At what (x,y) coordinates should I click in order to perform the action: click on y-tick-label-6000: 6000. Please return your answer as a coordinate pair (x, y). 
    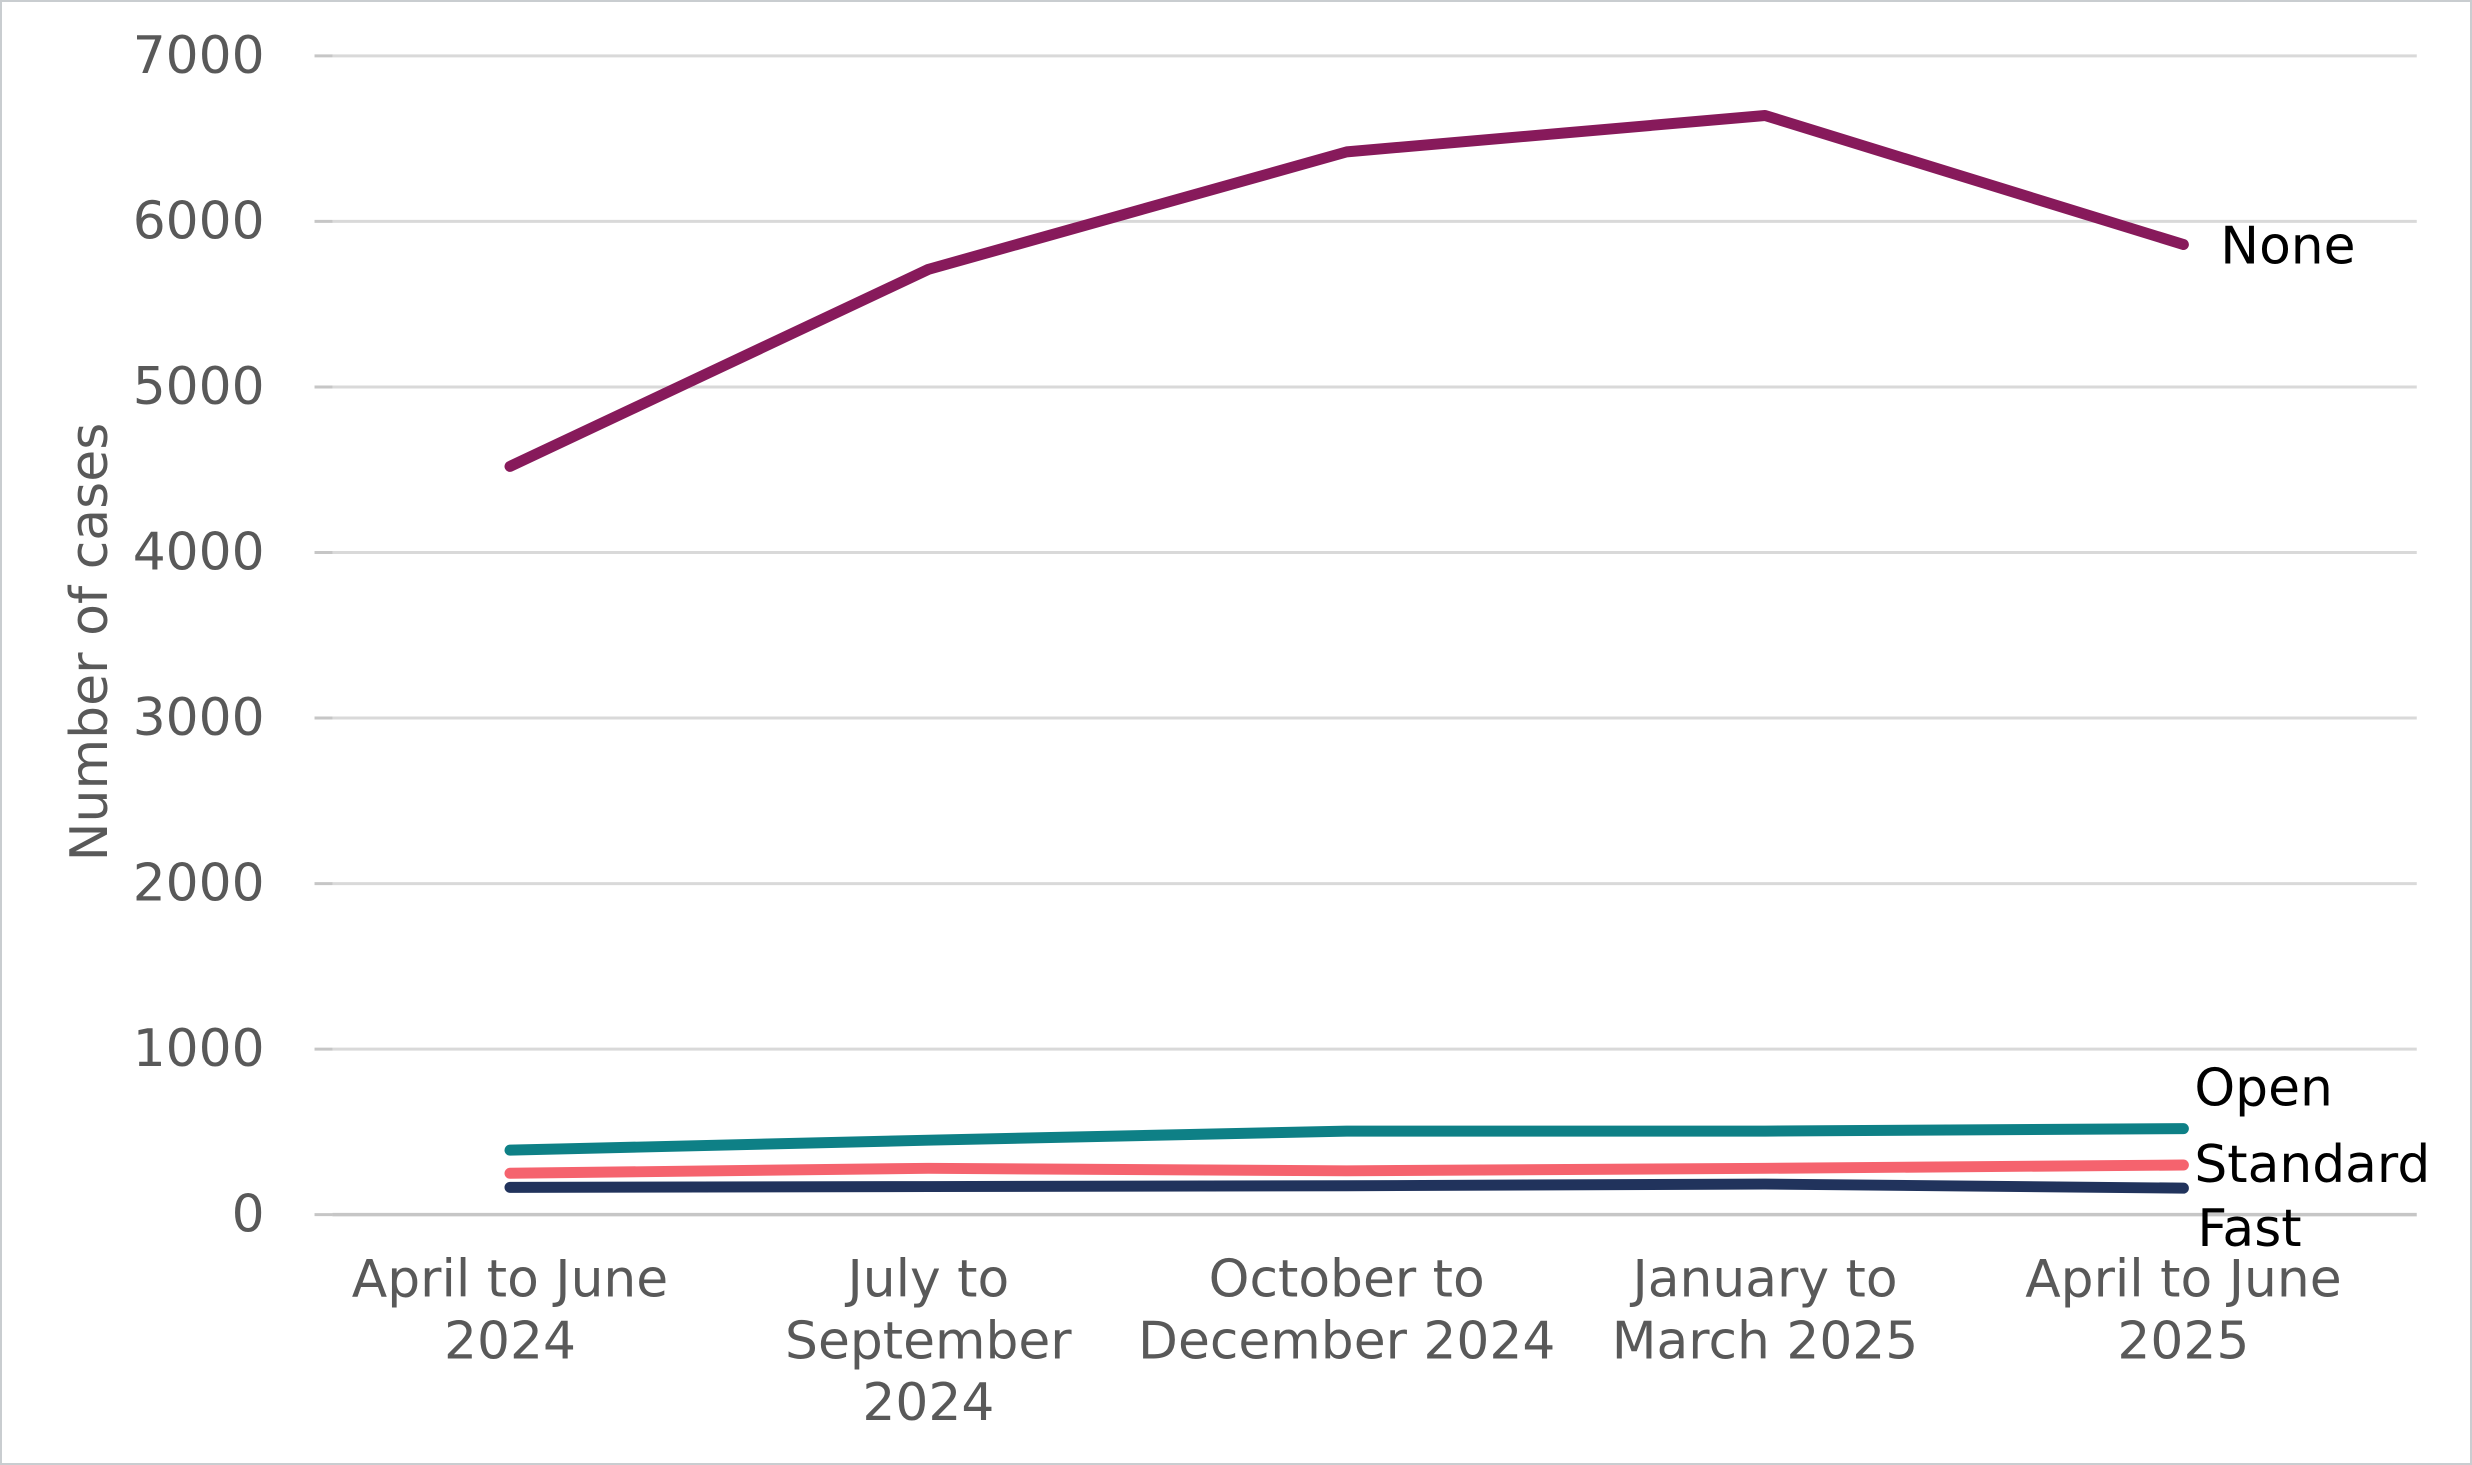
    Looking at the image, I should click on (199, 221).